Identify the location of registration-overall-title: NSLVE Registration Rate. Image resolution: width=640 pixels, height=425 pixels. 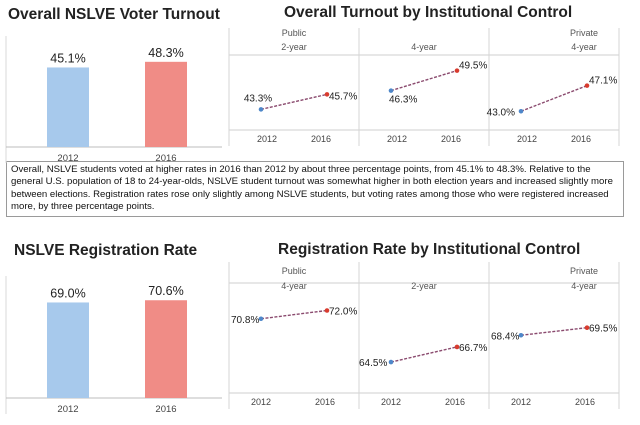
(106, 250).